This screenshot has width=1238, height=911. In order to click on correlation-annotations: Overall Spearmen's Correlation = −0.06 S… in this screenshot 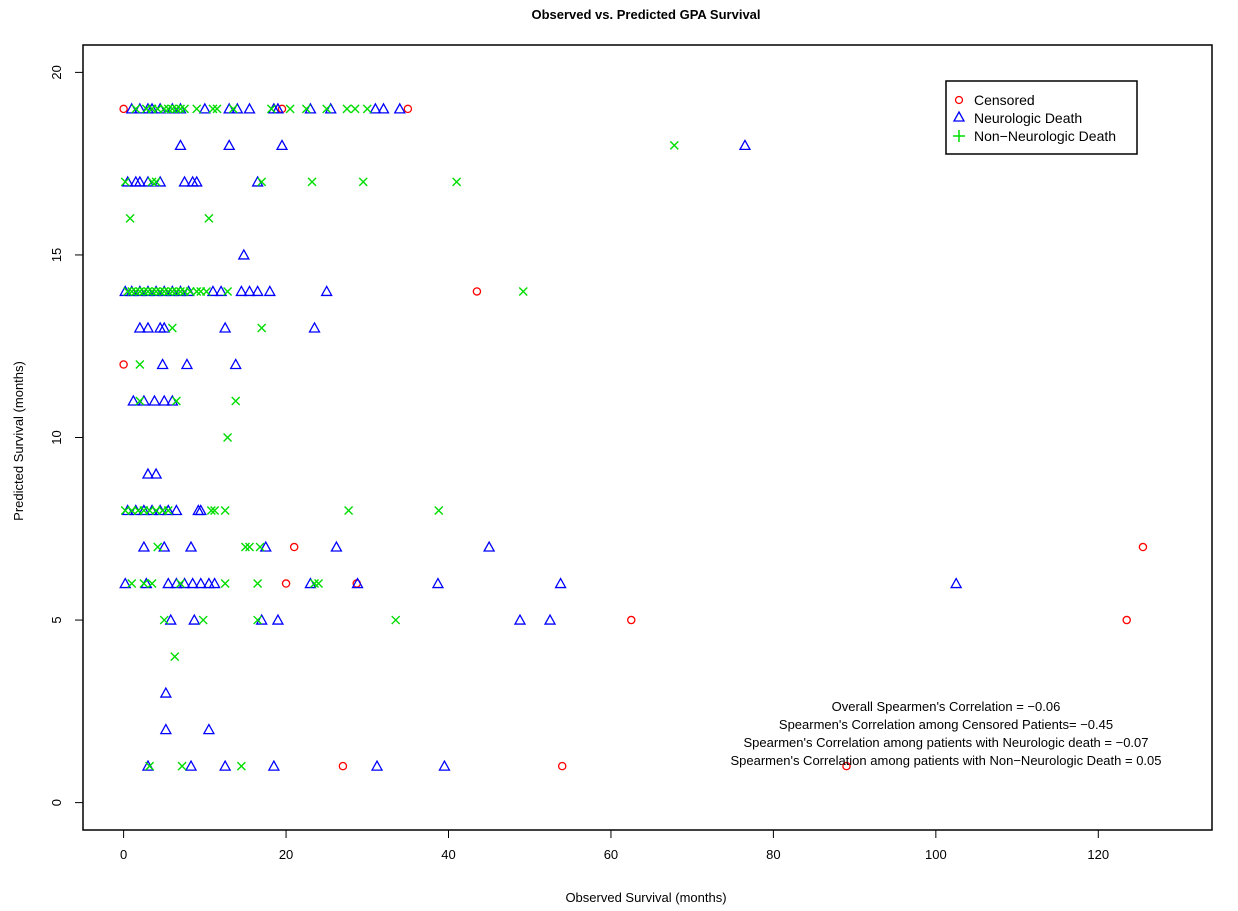, I will do `click(945, 733)`.